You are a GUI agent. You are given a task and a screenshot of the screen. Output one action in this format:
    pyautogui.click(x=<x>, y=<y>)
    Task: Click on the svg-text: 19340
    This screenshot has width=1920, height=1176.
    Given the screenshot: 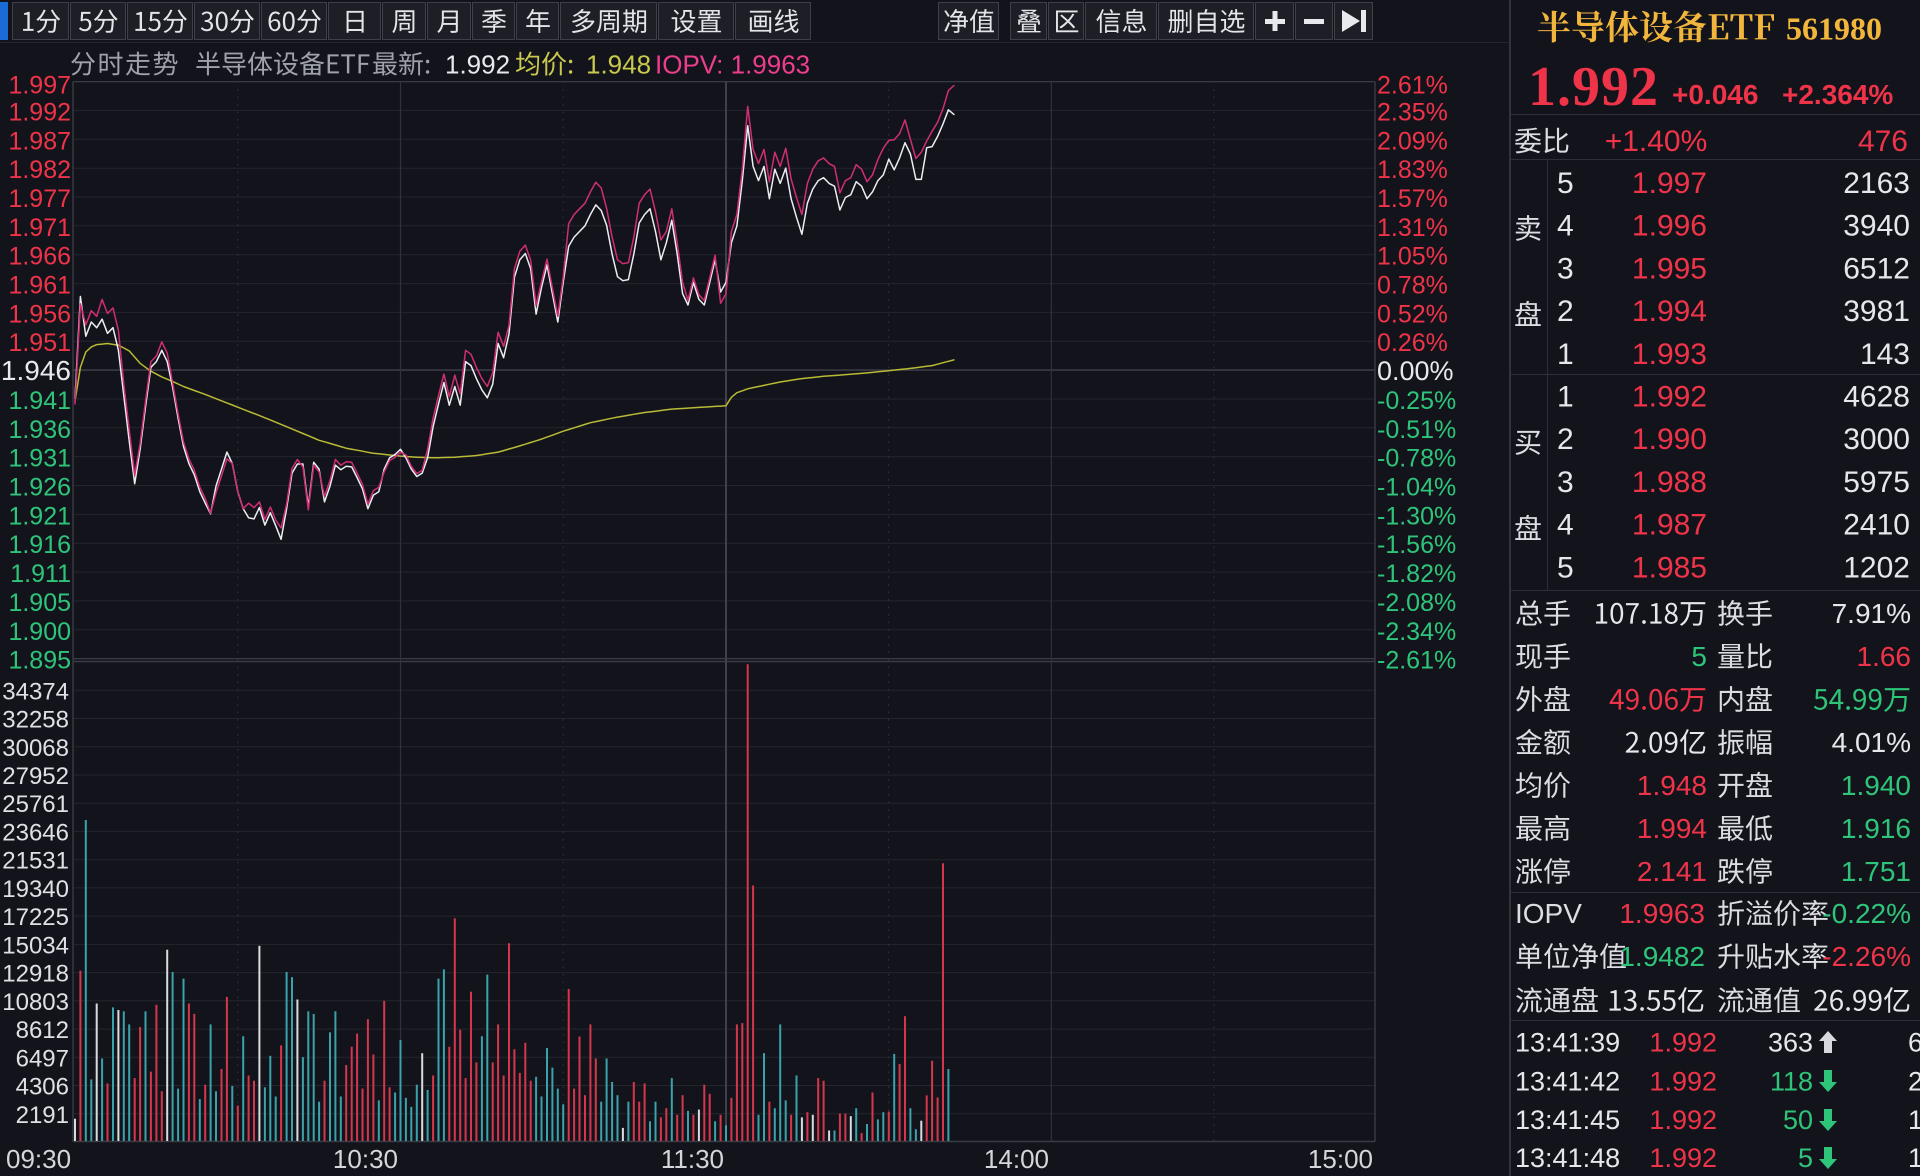 What is the action you would take?
    pyautogui.click(x=35, y=889)
    